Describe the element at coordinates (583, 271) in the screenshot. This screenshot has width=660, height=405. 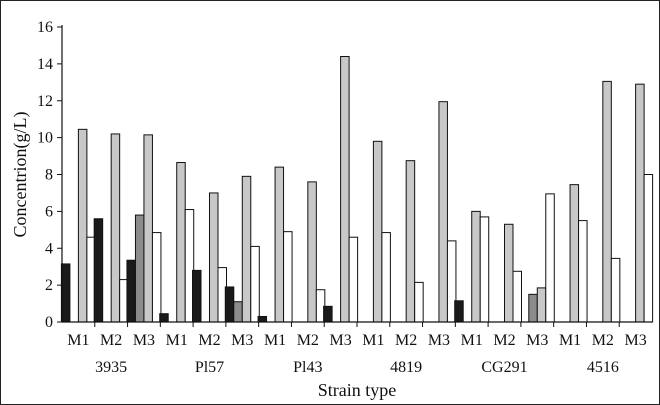
I see `bar-4516-M1-s4` at that location.